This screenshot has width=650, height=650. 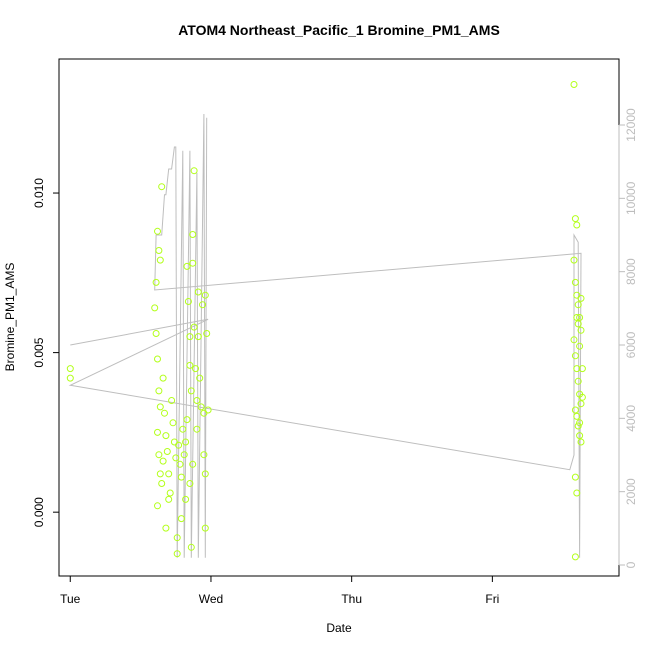 I want to click on y2-tick-label: 10000, so click(x=631, y=198).